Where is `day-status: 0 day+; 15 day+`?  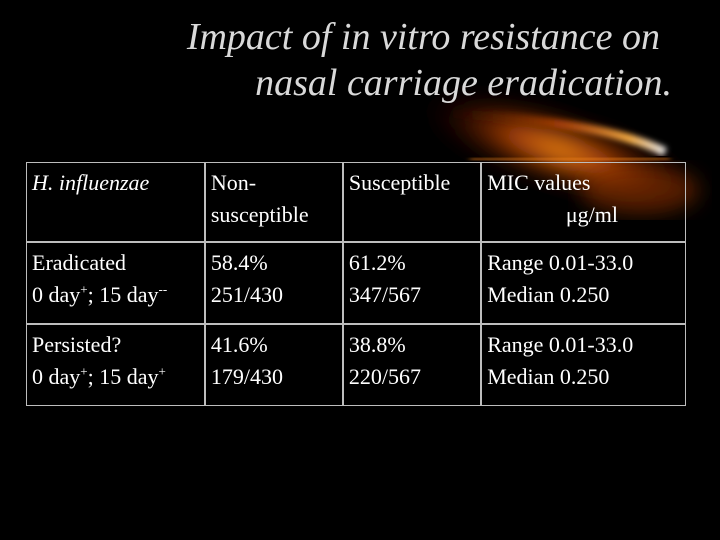
day-status: 0 day+; 15 day+ is located at coordinates (99, 376).